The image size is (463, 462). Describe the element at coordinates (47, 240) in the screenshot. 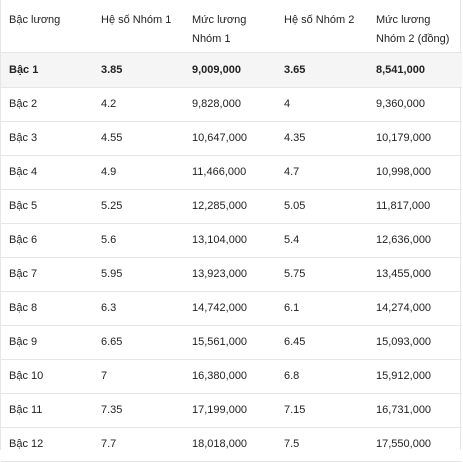

I see `cell-grade: Bậc 6` at that location.